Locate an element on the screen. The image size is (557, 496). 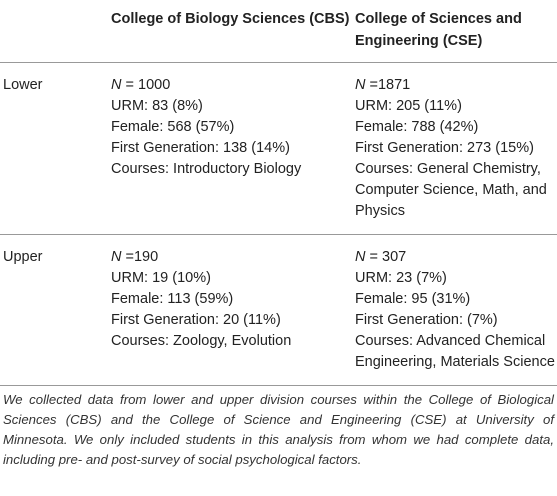
n-value: = 1000 is located at coordinates (148, 85).